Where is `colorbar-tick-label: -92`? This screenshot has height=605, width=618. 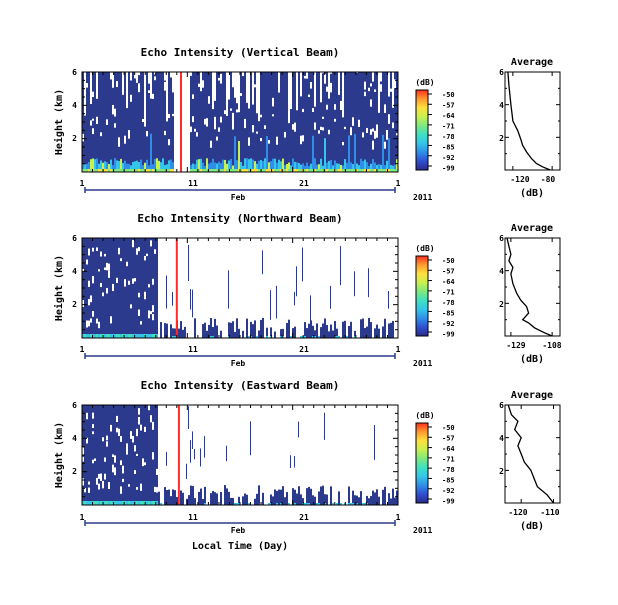
colorbar-tick-label: -92 is located at coordinates (448, 324).